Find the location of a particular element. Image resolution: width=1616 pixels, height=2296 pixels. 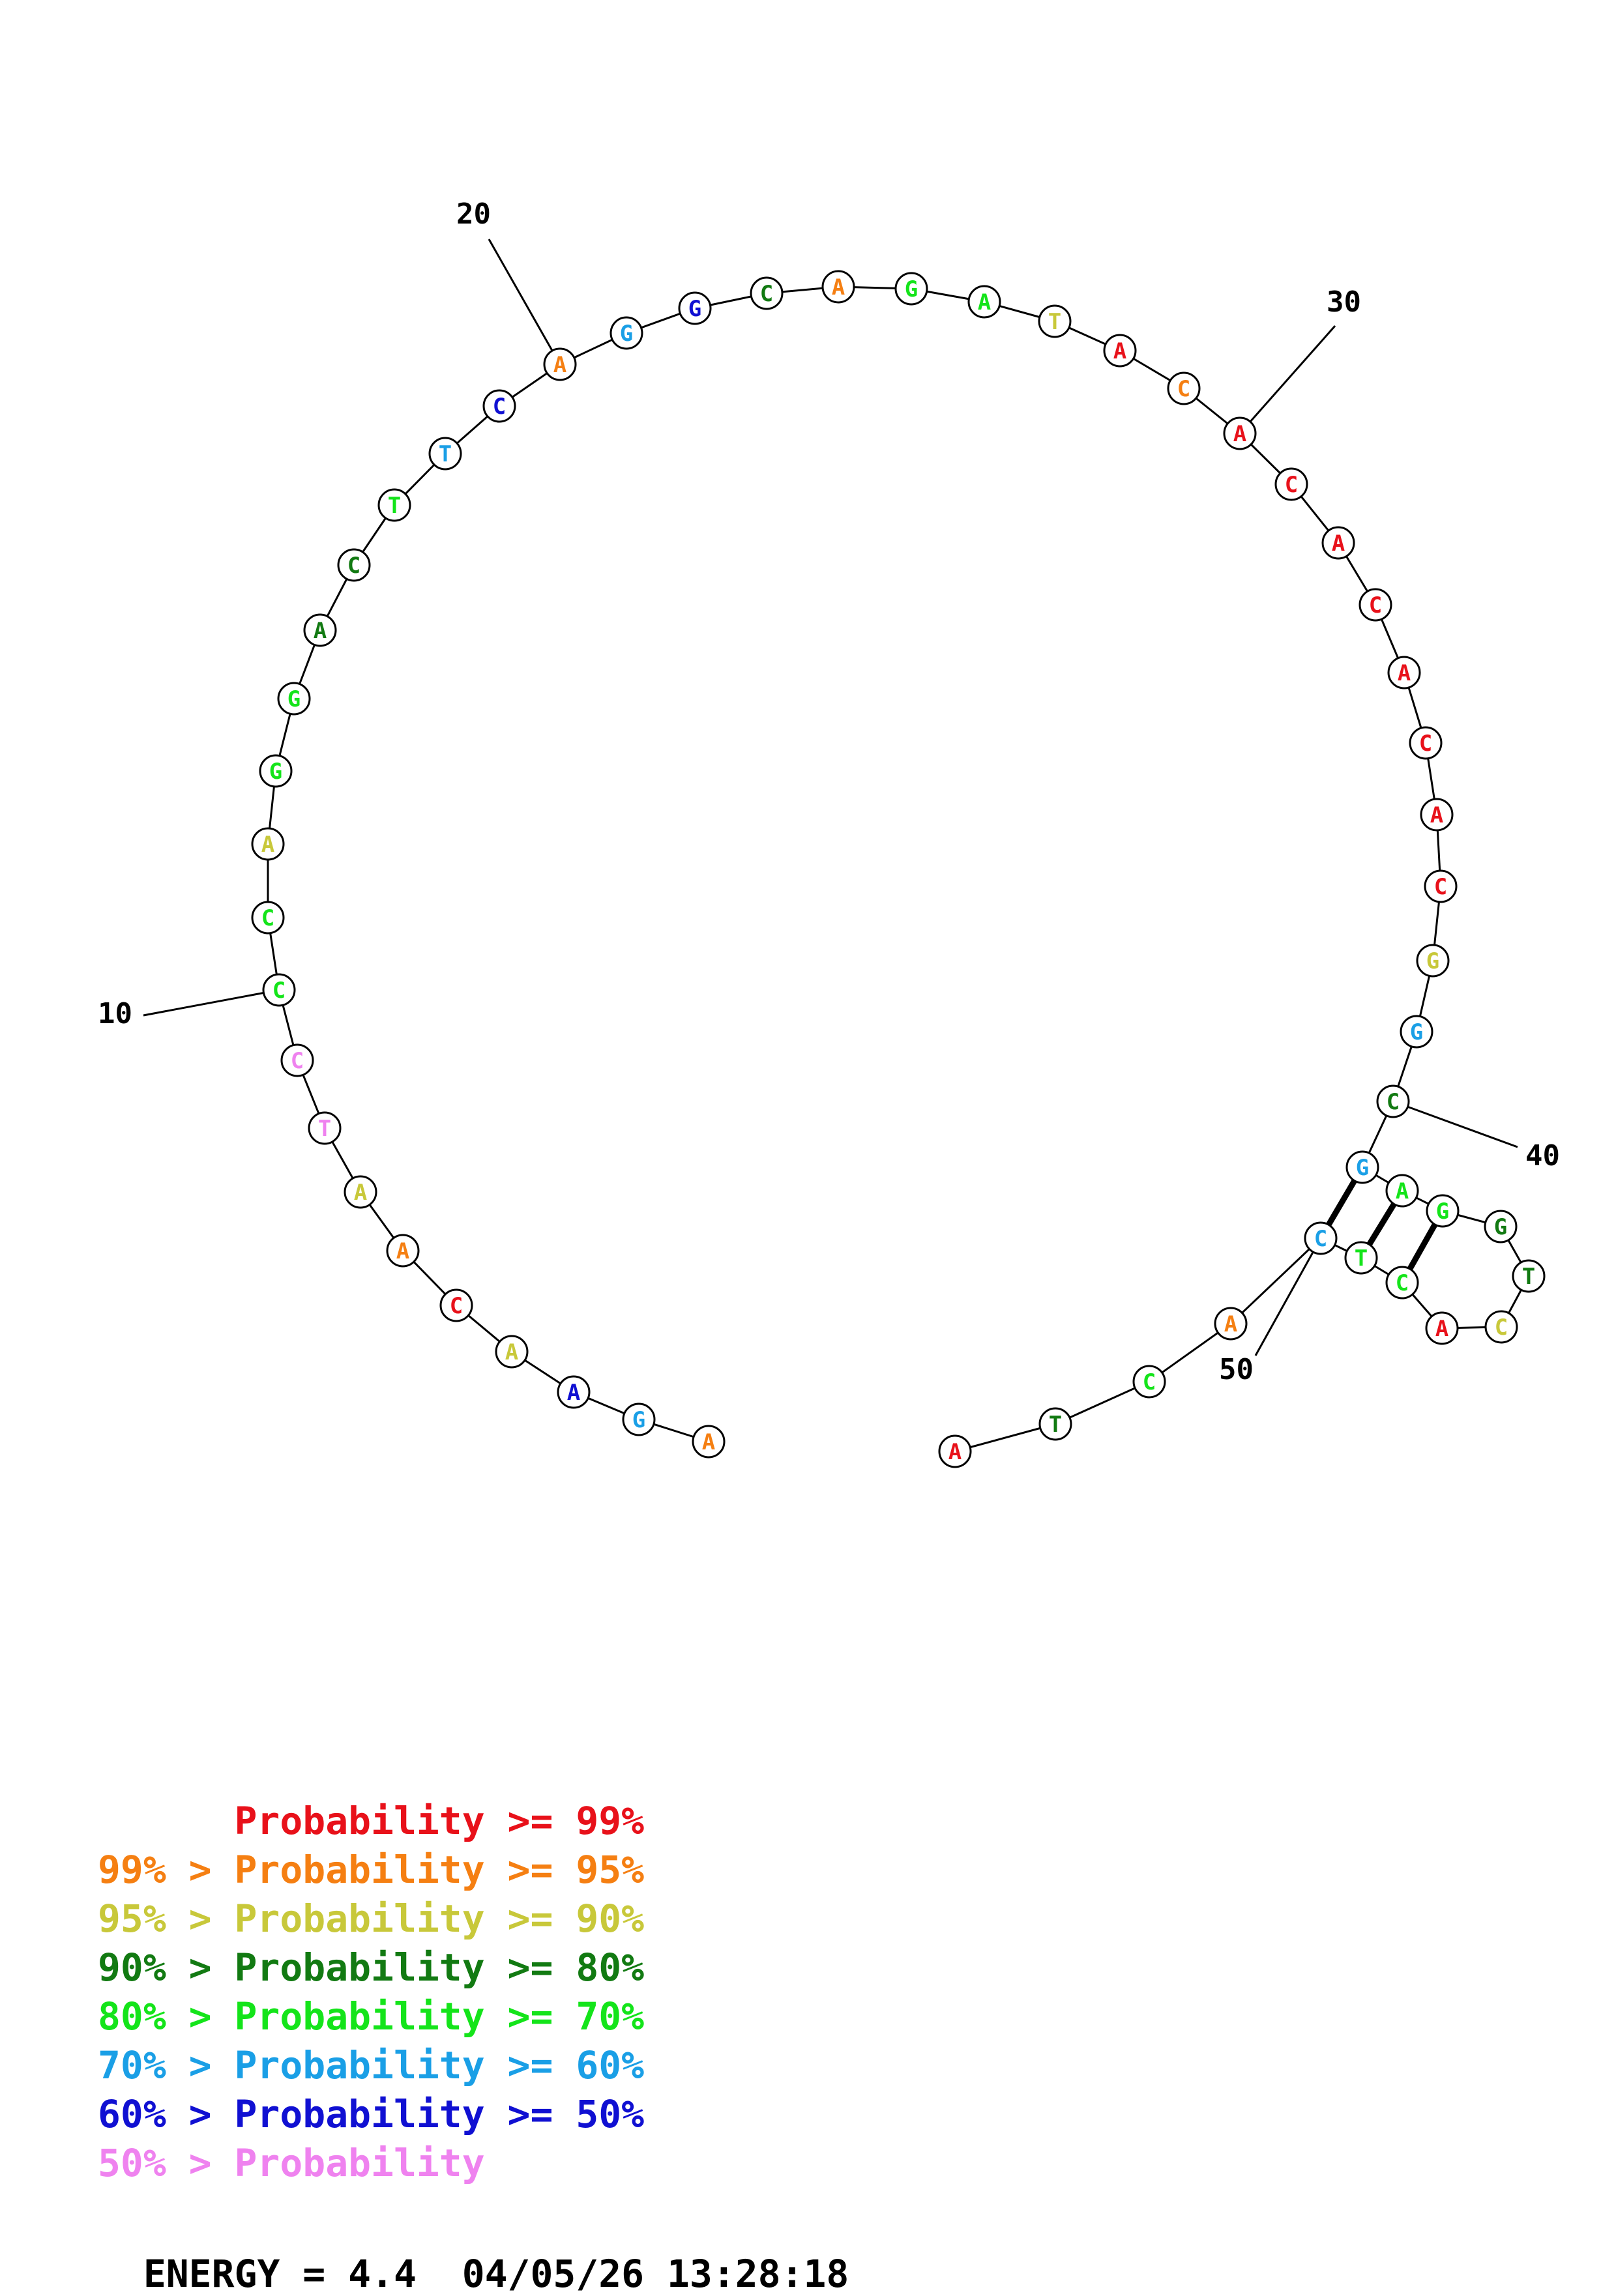

legend-row: 70% > Probability >= 60% is located at coordinates (371, 2065).